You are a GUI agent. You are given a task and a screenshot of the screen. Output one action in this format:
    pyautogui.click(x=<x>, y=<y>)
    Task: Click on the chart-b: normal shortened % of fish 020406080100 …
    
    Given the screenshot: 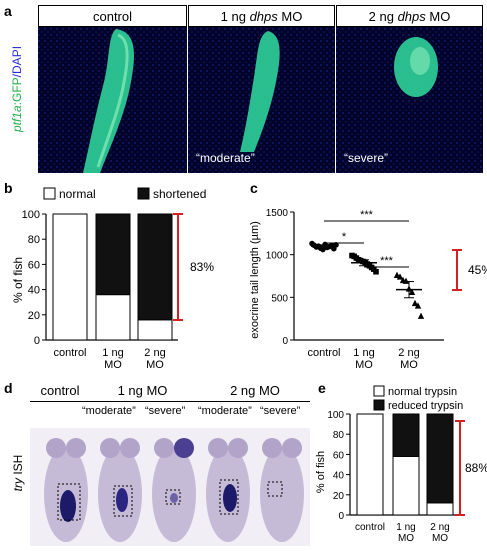 What is the action you would take?
    pyautogui.click(x=112, y=279)
    